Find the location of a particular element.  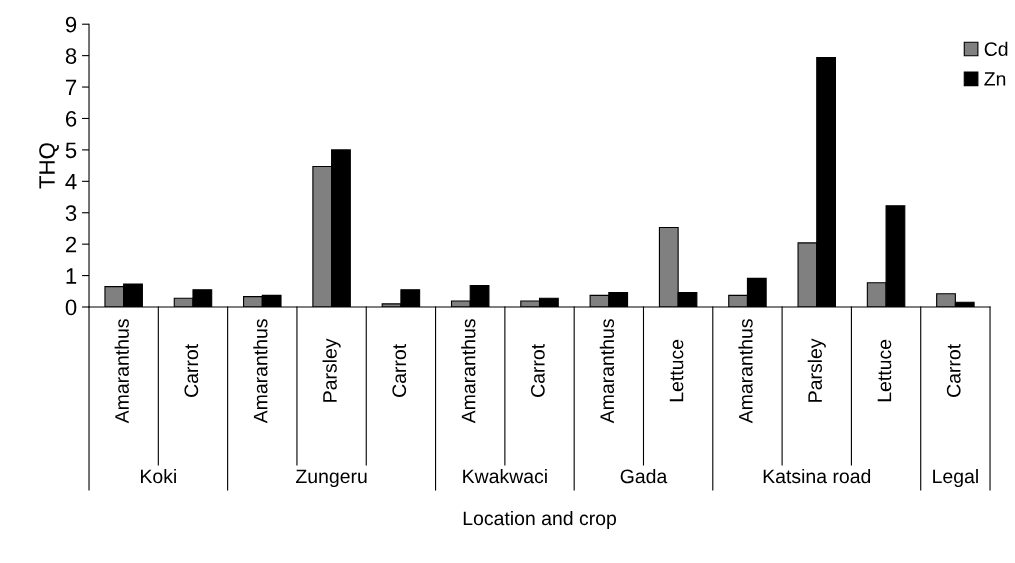

y-tick-label: 8 is located at coordinates (71, 56).